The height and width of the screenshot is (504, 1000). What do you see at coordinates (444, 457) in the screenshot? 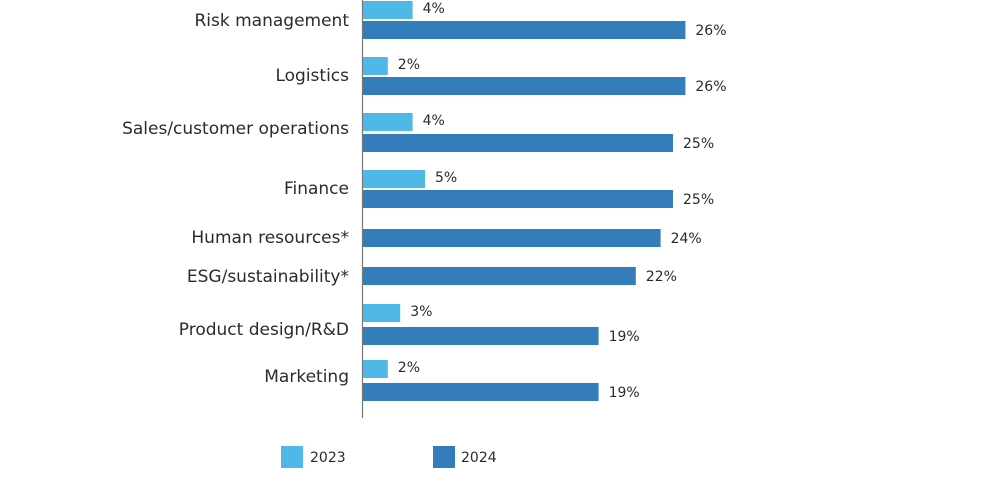
I see `legend-swatch-2024` at bounding box center [444, 457].